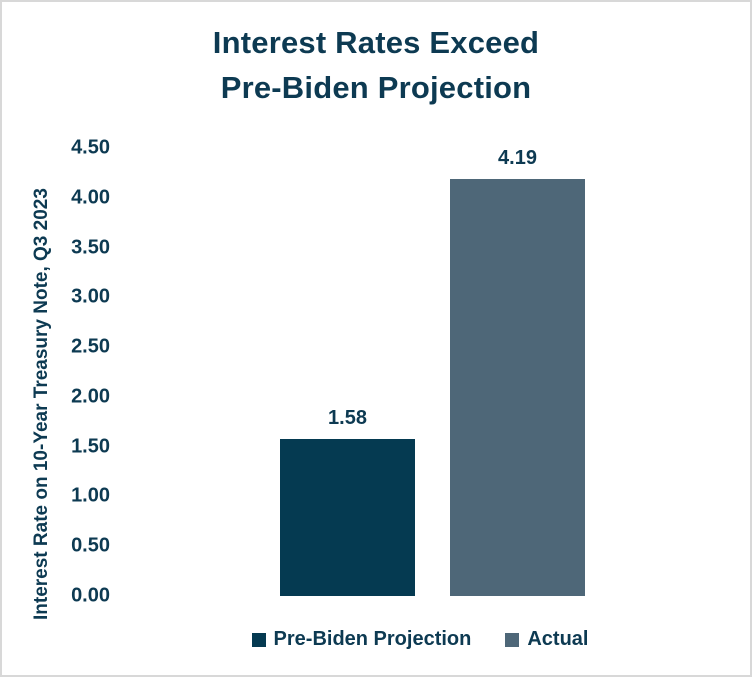 The width and height of the screenshot is (752, 677). What do you see at coordinates (517, 157) in the screenshot?
I see `data-label-actual: 4.19` at bounding box center [517, 157].